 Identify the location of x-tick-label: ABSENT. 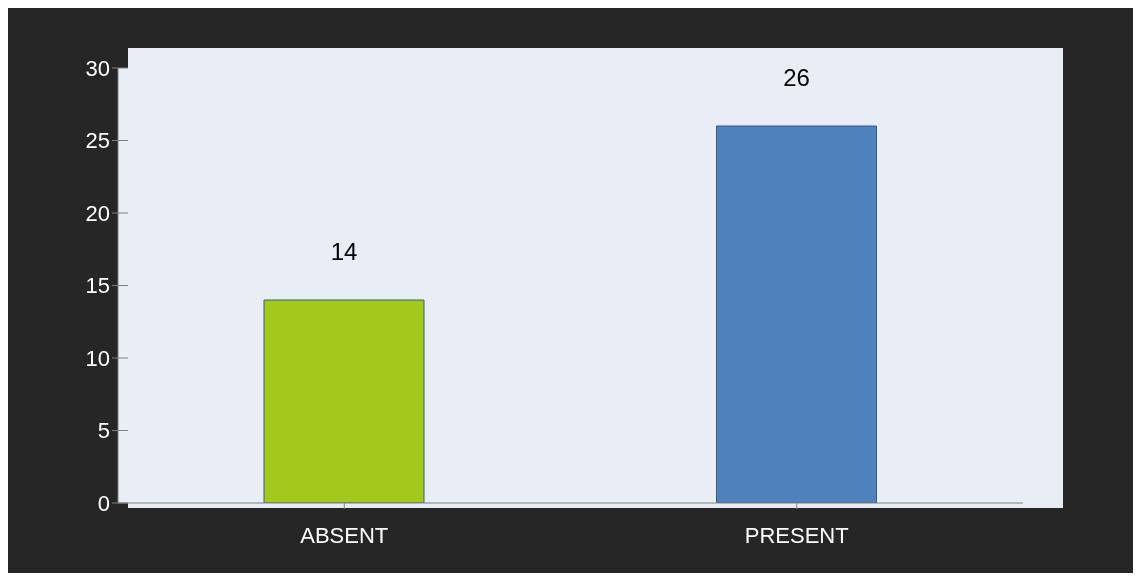
(344, 535).